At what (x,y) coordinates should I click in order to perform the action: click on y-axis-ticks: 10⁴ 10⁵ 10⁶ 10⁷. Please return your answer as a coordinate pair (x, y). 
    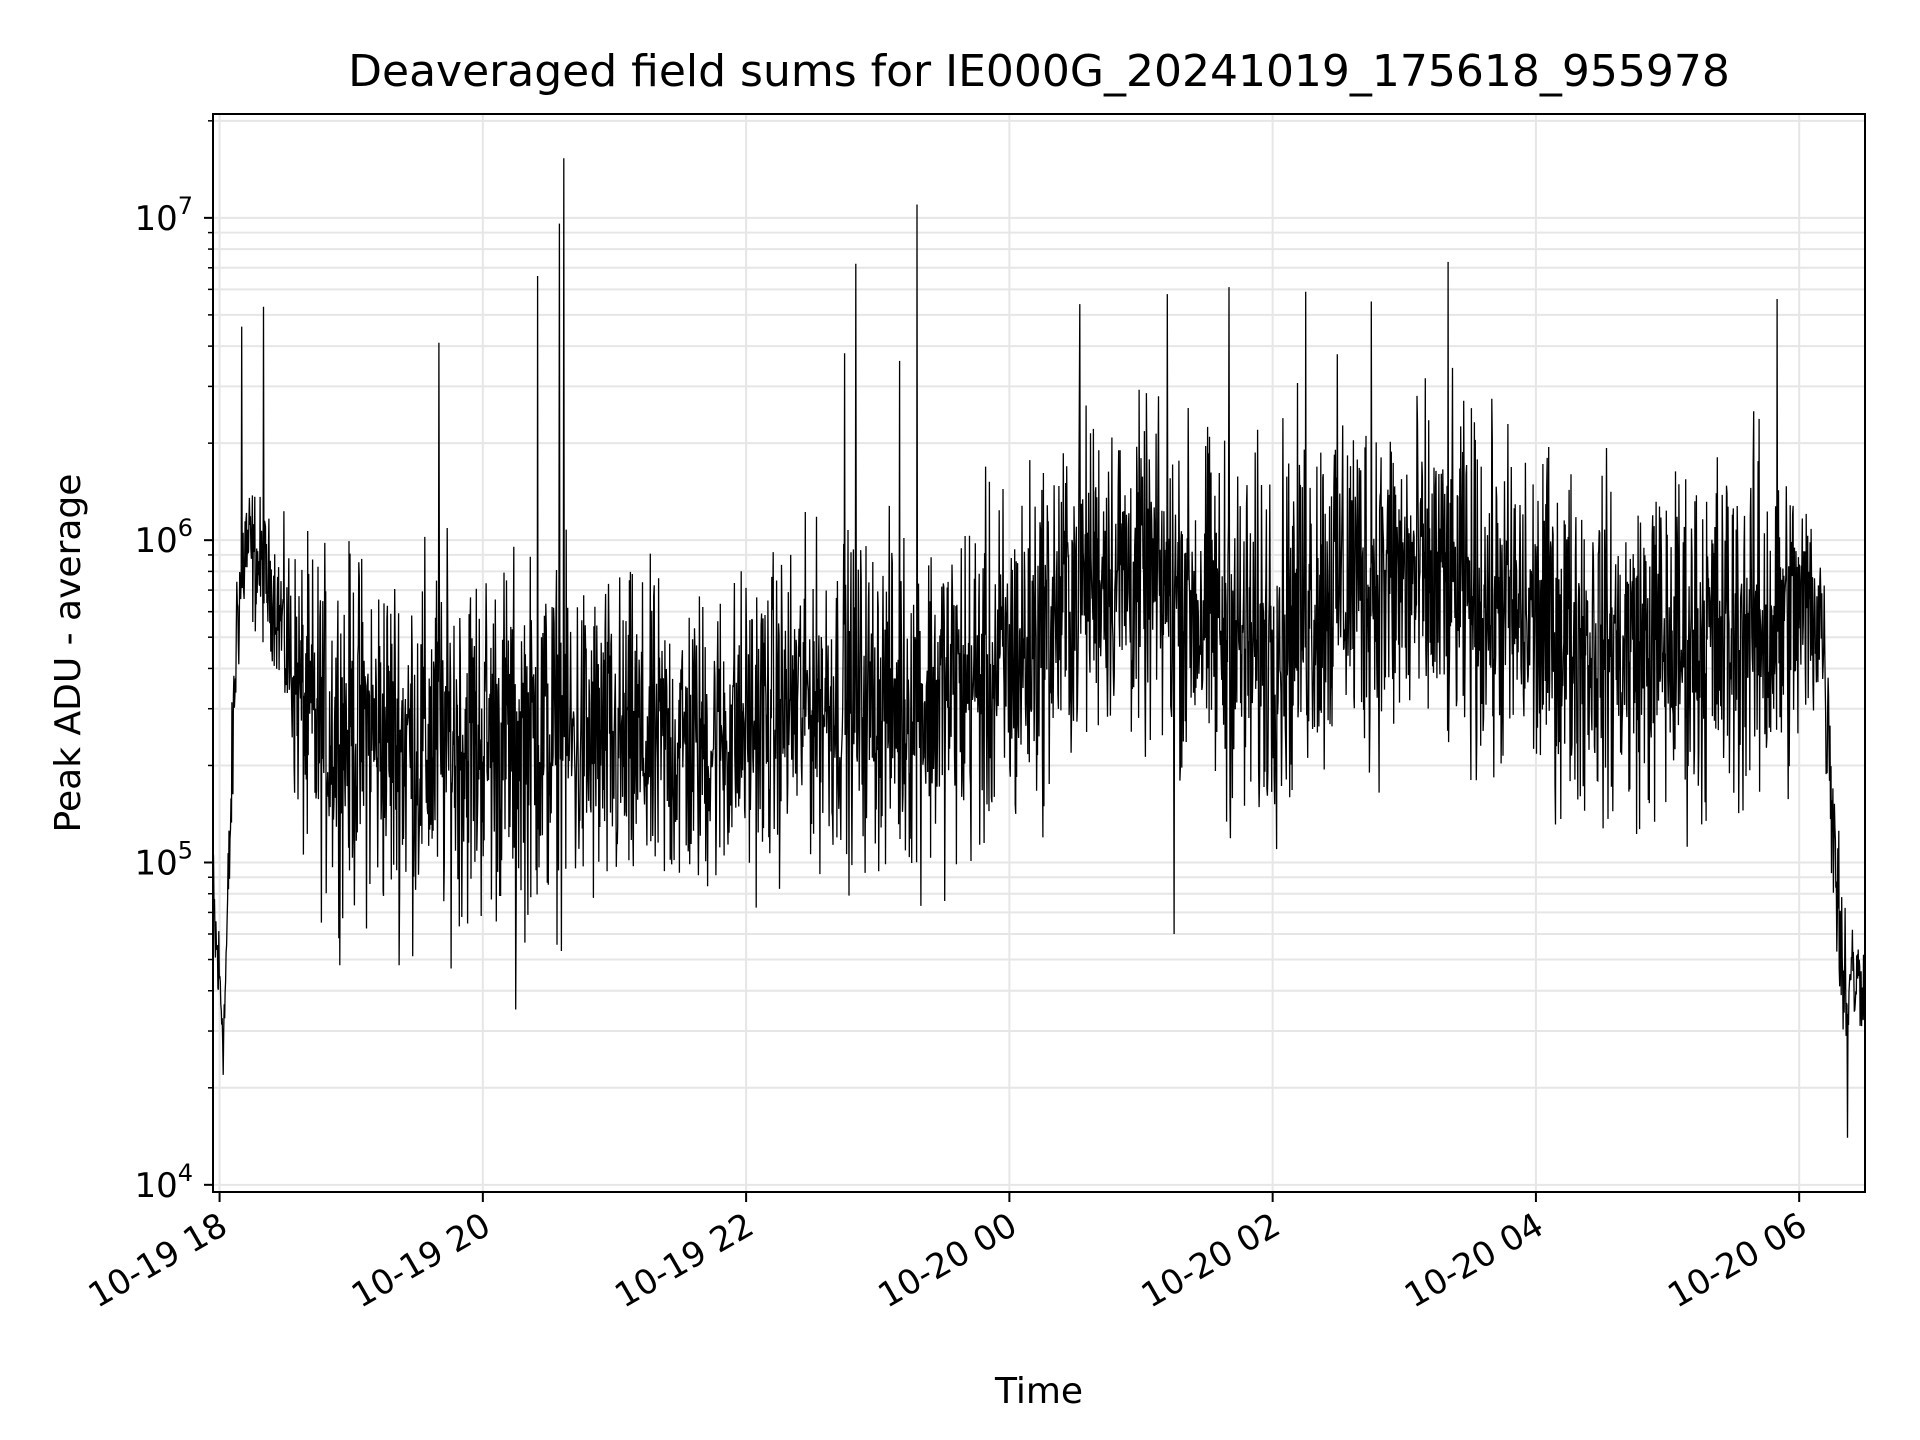
    Looking at the image, I should click on (173, 663).